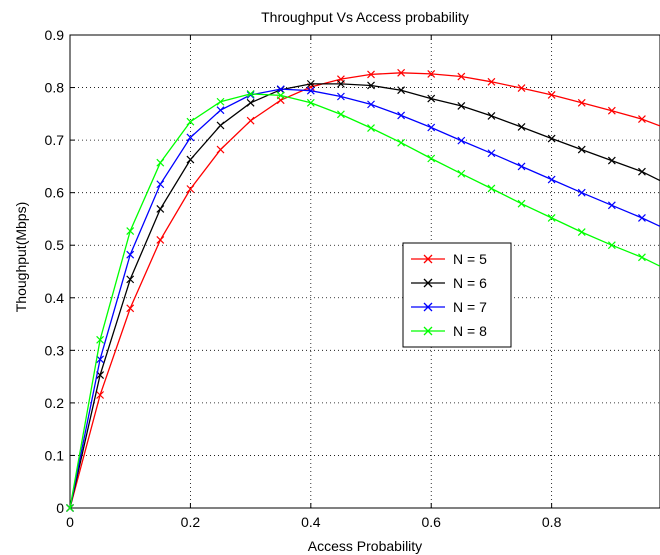 This screenshot has height=555, width=660. Describe the element at coordinates (470, 307) in the screenshot. I see `legend-label: N = 7` at that location.